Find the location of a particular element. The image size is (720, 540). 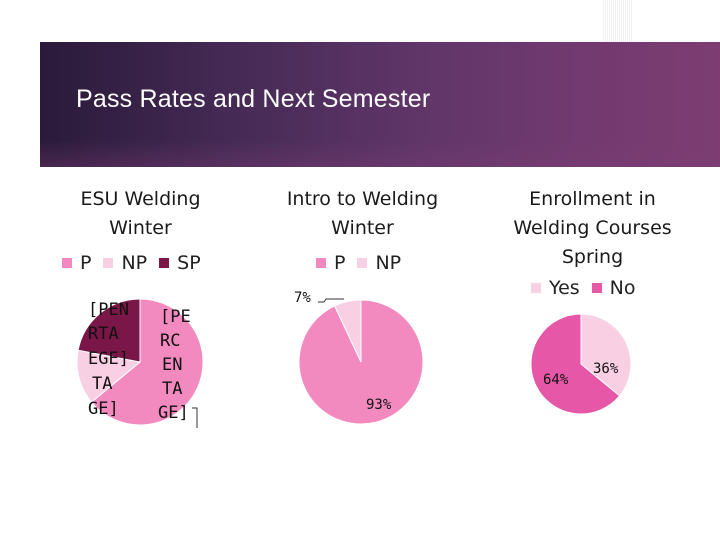

chart-3-title: Enrollment in Welding Courses Spring is located at coordinates (592, 228).